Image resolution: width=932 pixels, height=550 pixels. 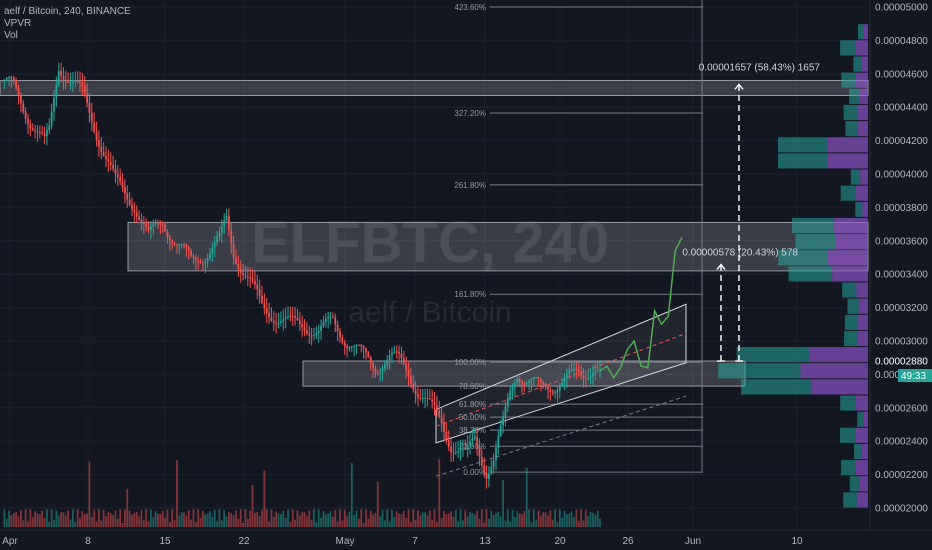 I want to click on projected-price-path, so click(x=641, y=308).